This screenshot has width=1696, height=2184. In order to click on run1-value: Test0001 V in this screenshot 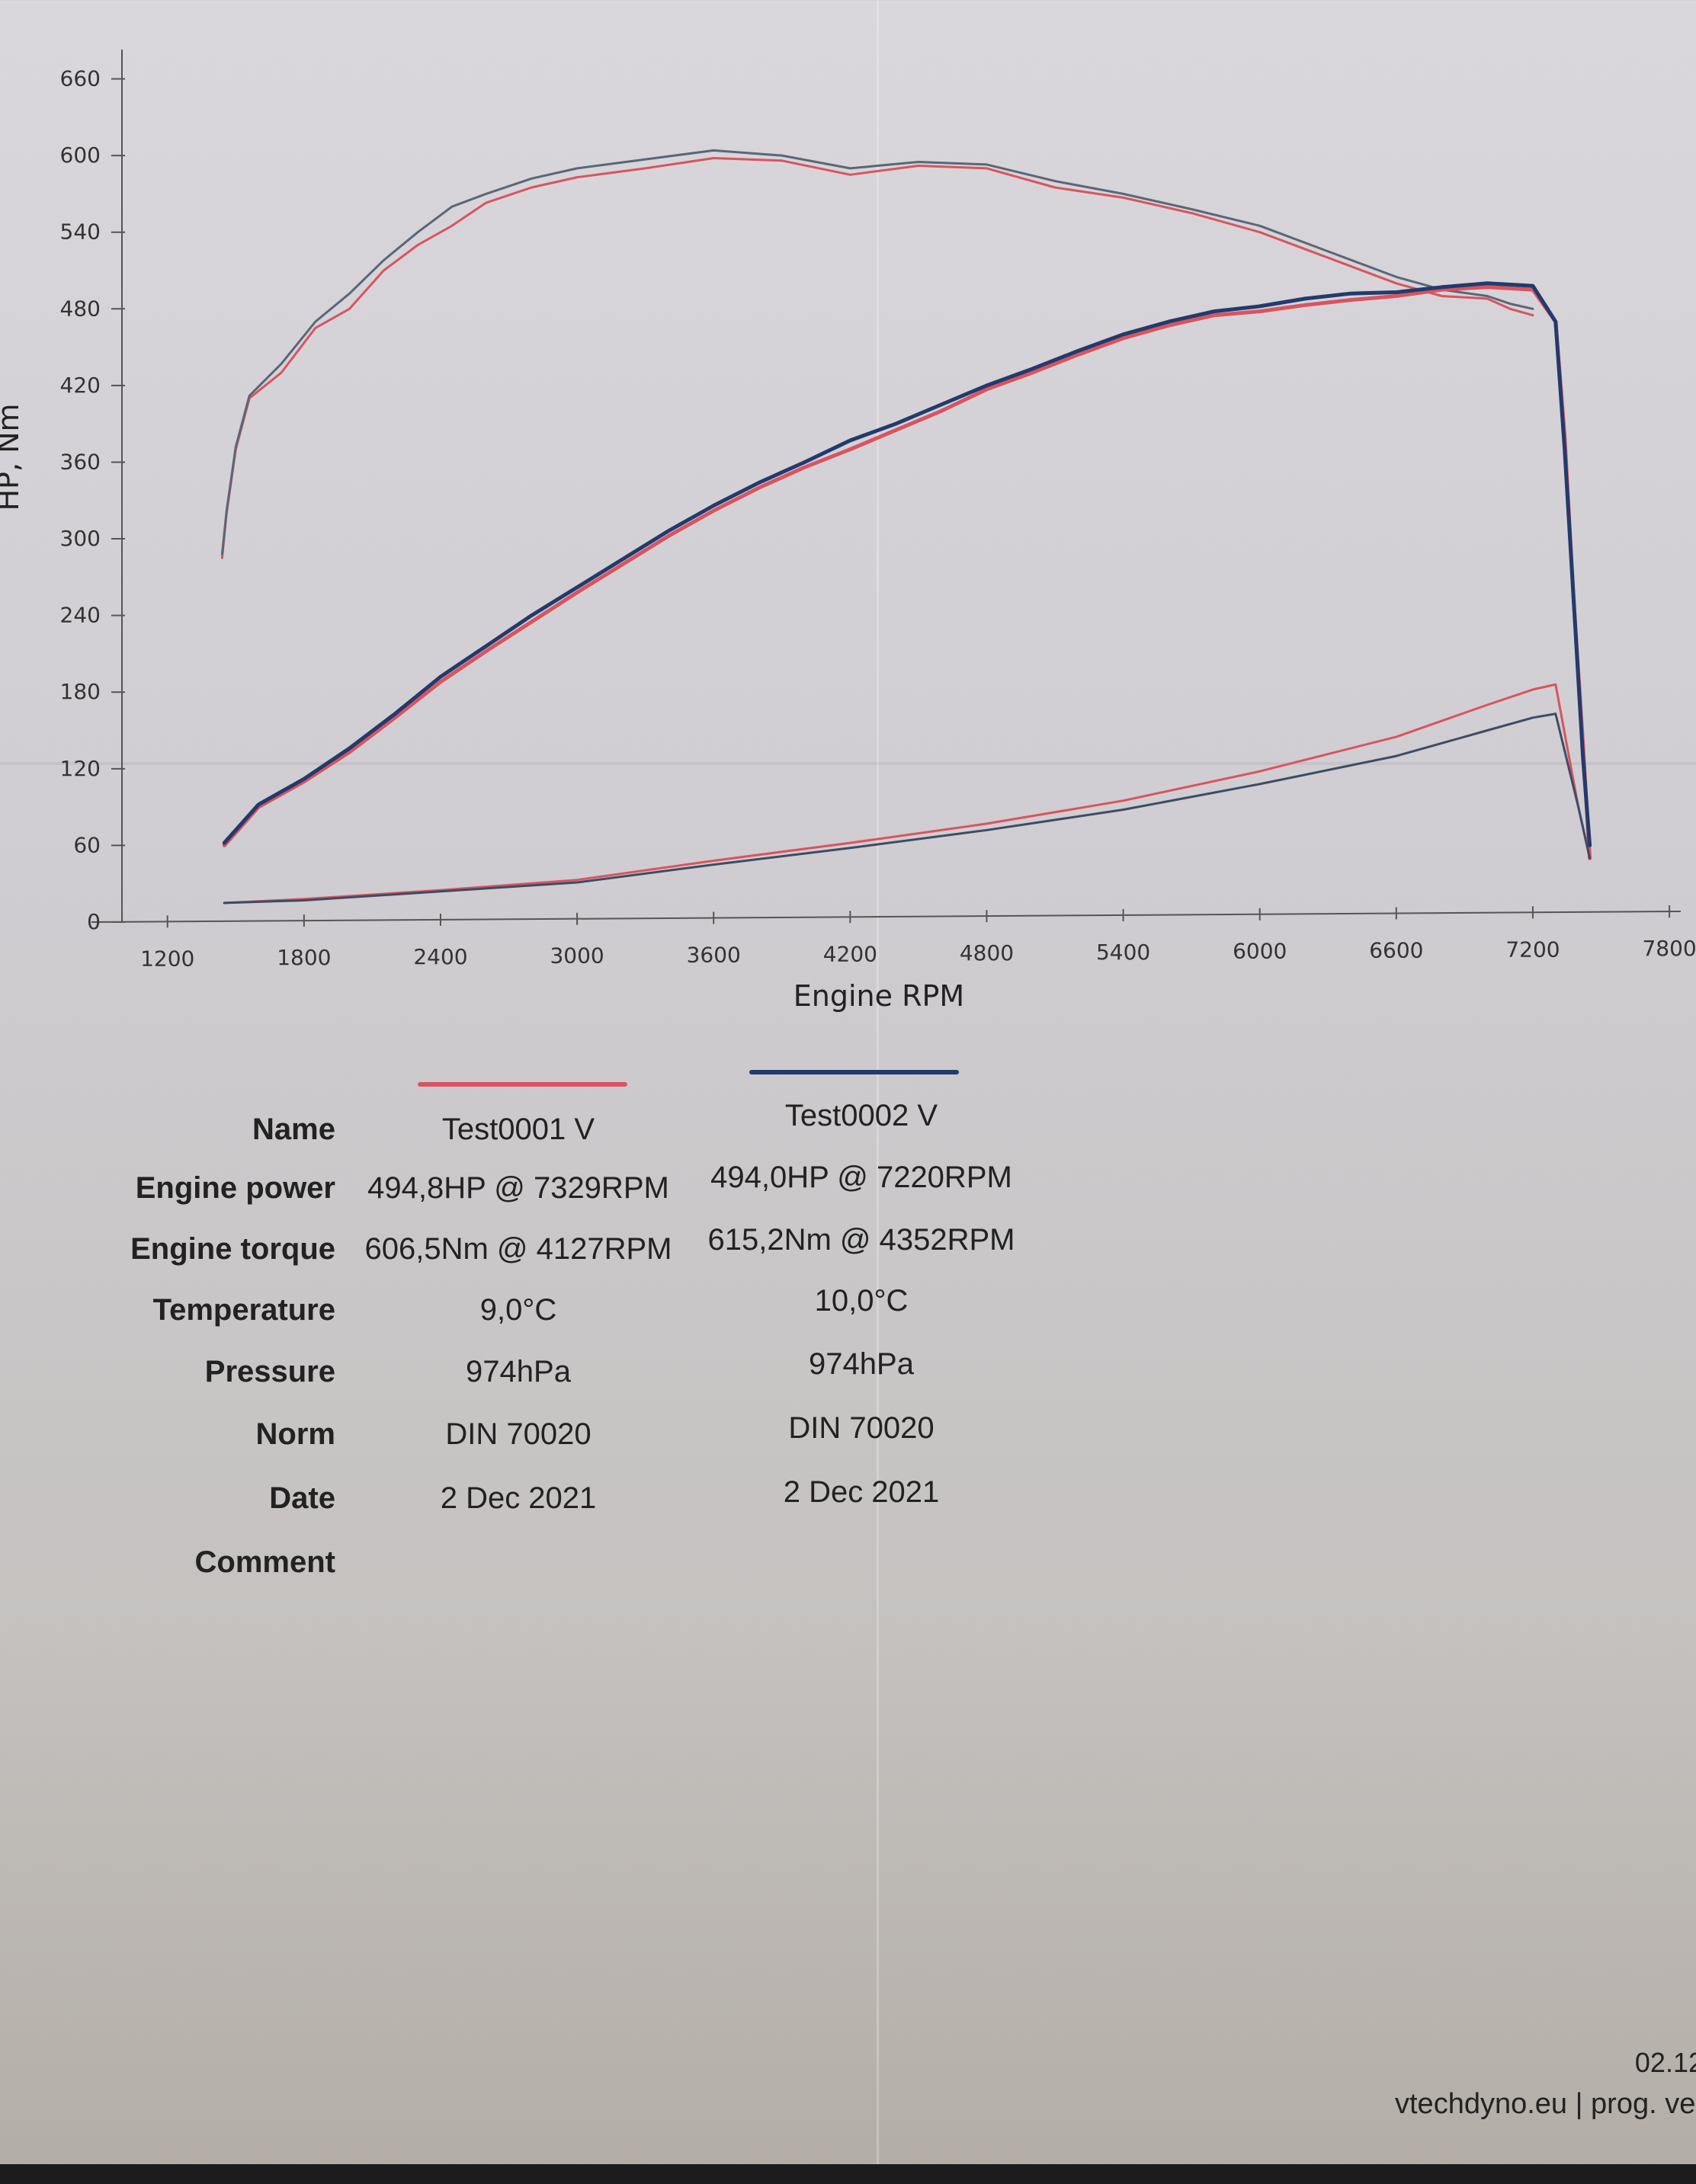, I will do `click(518, 1129)`.